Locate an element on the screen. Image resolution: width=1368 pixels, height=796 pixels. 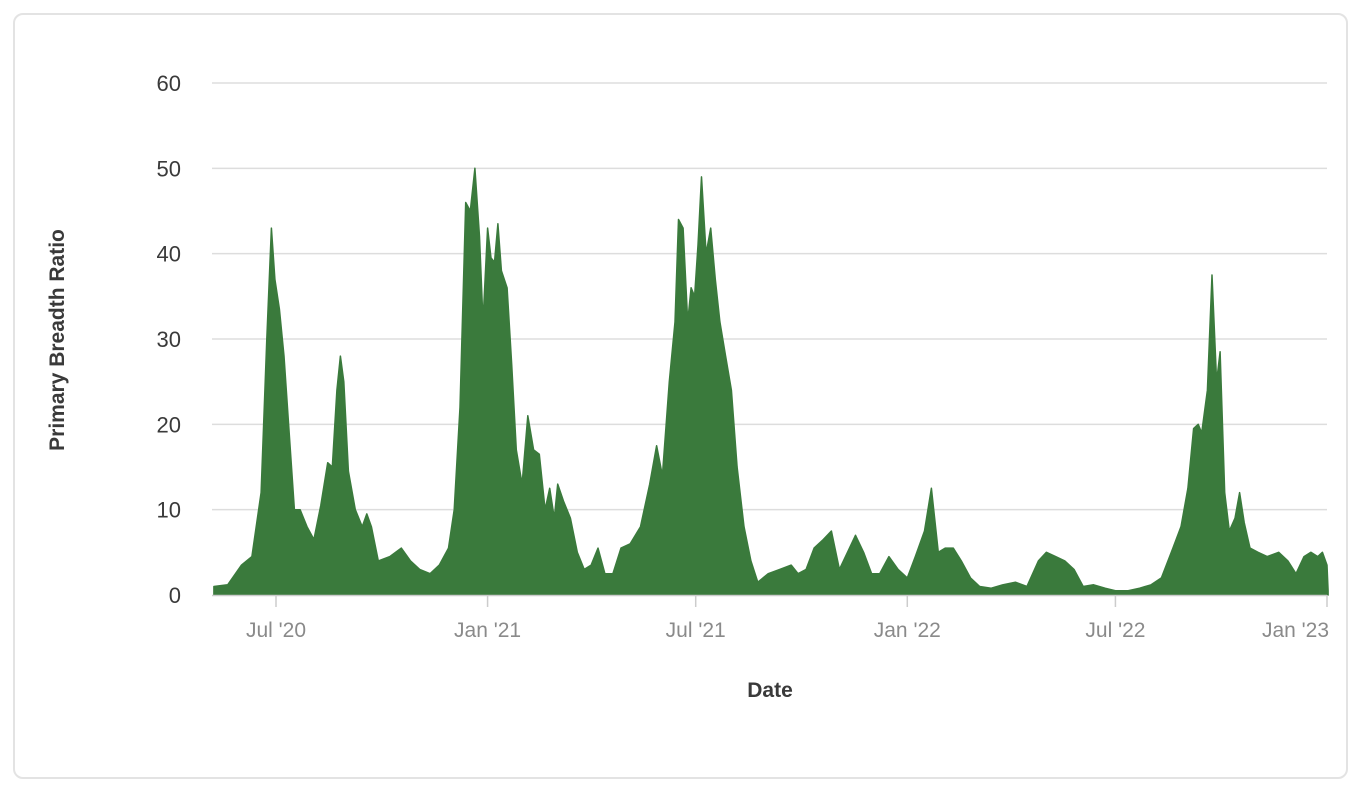
x-tick-label: Jan '21 is located at coordinates (487, 630).